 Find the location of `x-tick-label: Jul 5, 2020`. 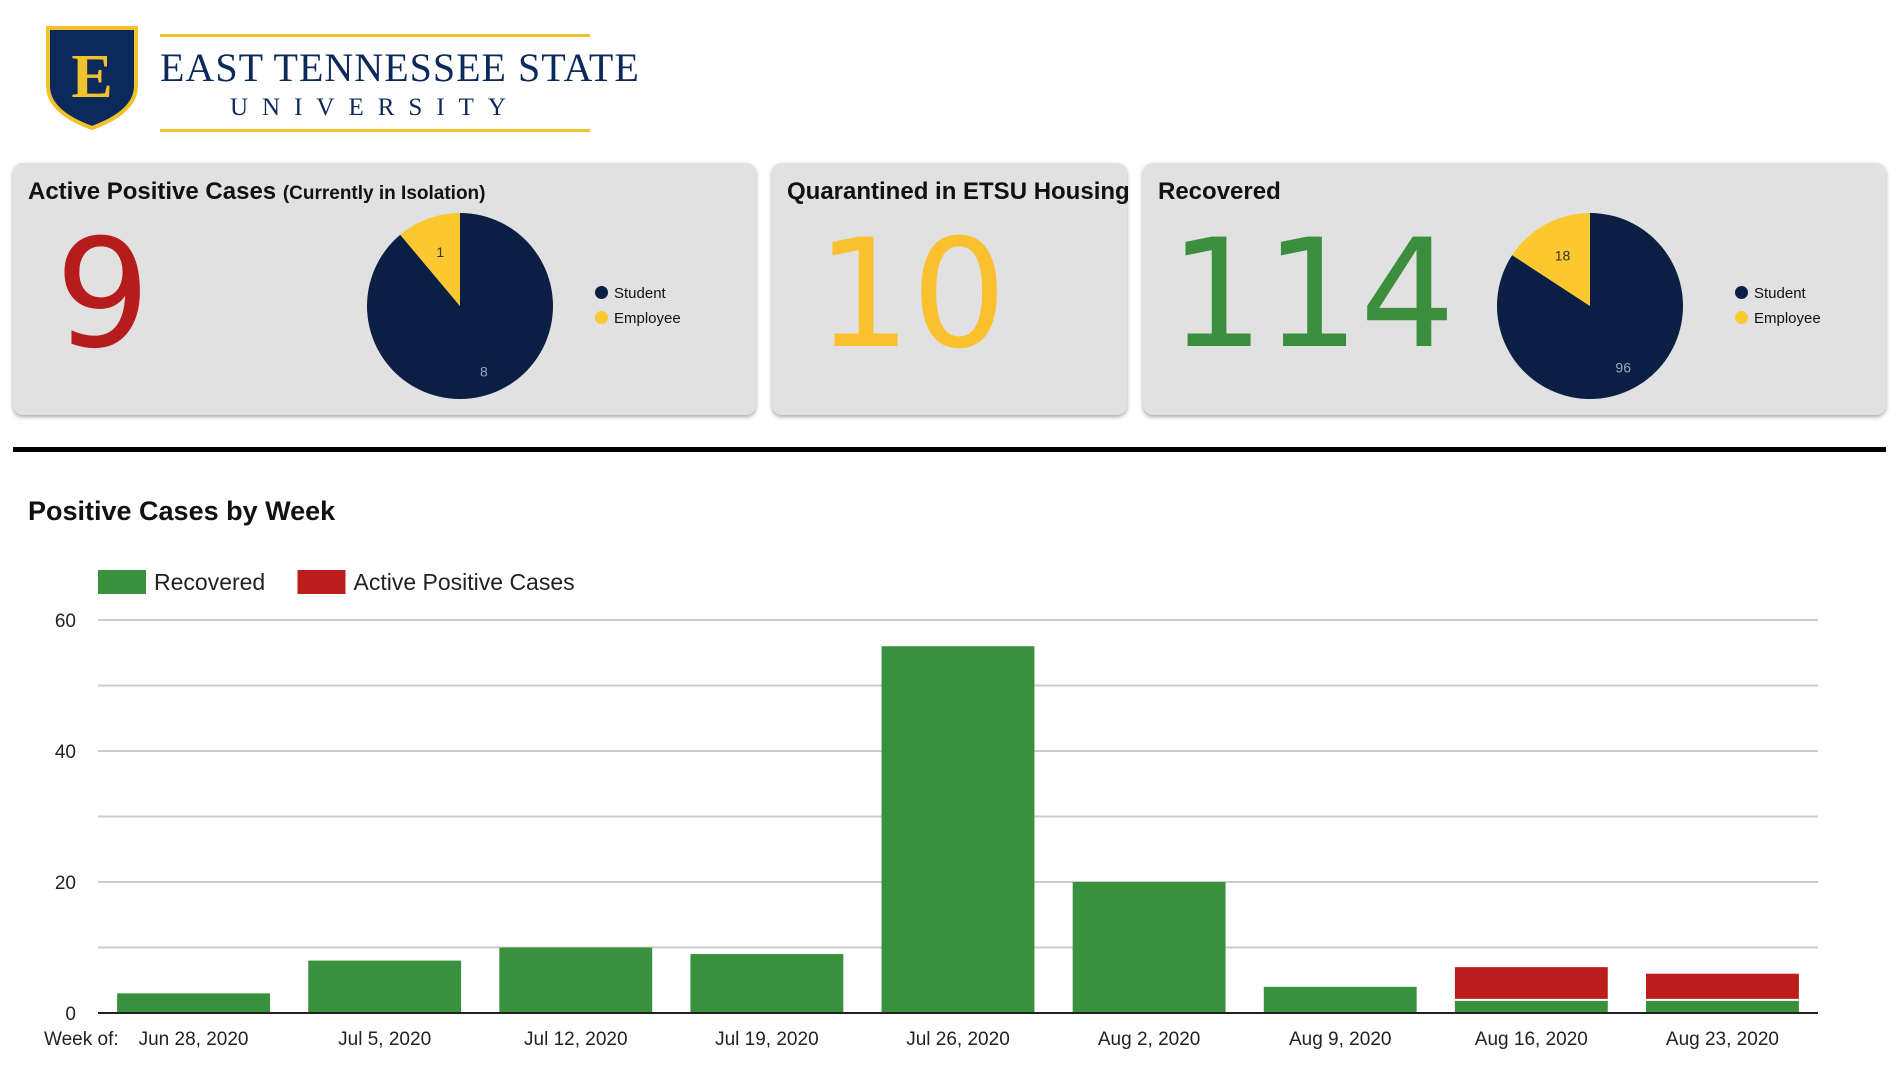

x-tick-label: Jul 5, 2020 is located at coordinates (384, 1039).